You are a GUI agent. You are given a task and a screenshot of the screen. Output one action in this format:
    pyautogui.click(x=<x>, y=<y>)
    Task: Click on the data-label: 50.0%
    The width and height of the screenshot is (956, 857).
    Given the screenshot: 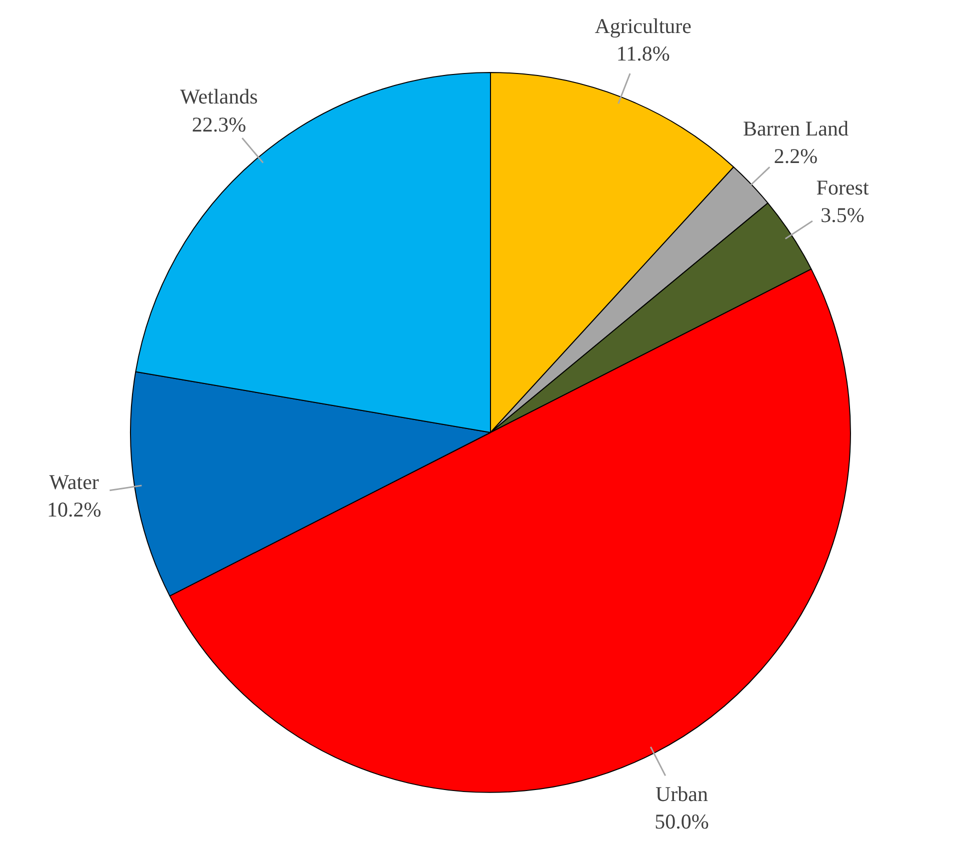 What is the action you would take?
    pyautogui.click(x=681, y=822)
    